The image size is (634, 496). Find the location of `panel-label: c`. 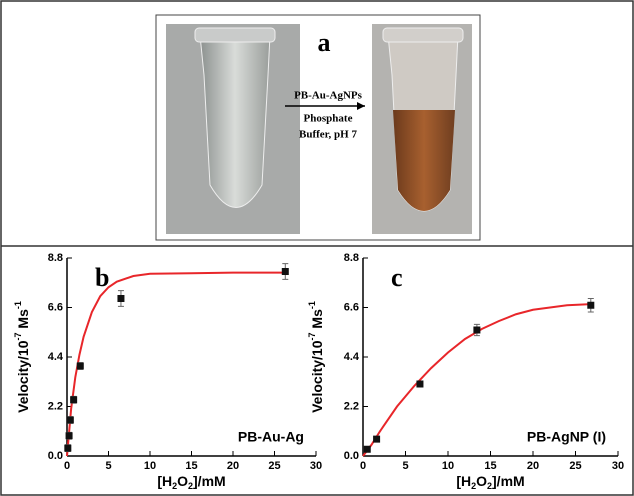

panel-label: c is located at coordinates (397, 277).